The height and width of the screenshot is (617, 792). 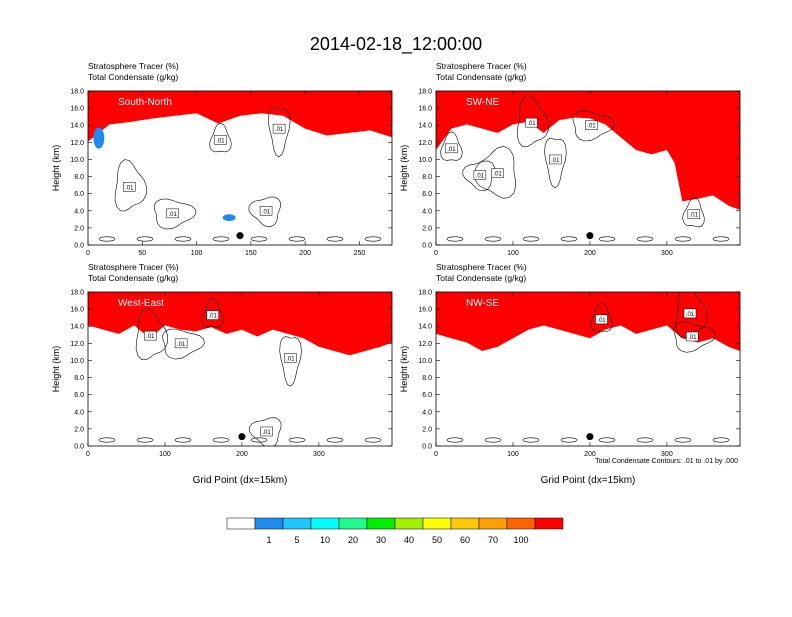 I want to click on panel-label: NW-SE, so click(x=482, y=303).